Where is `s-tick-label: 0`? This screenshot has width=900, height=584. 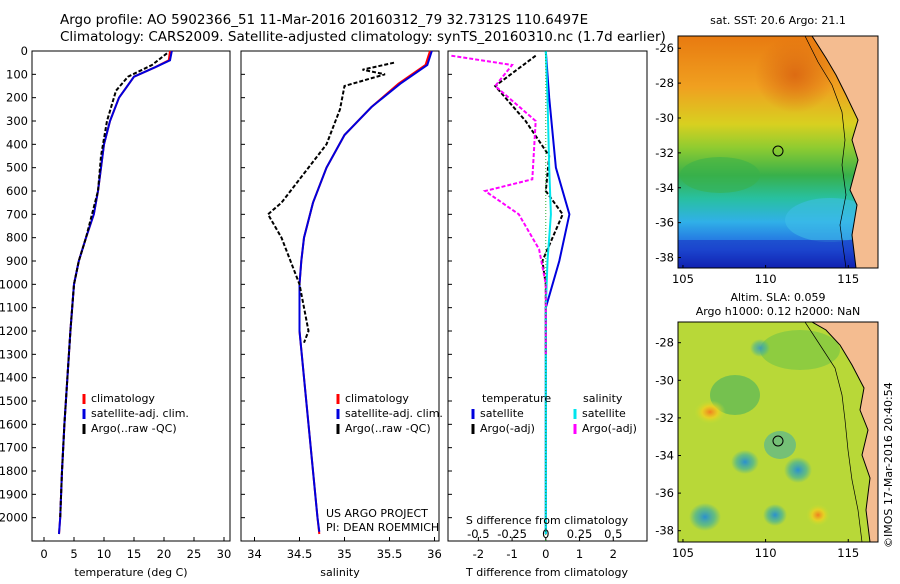
s-tick-label: 0 is located at coordinates (545, 534).